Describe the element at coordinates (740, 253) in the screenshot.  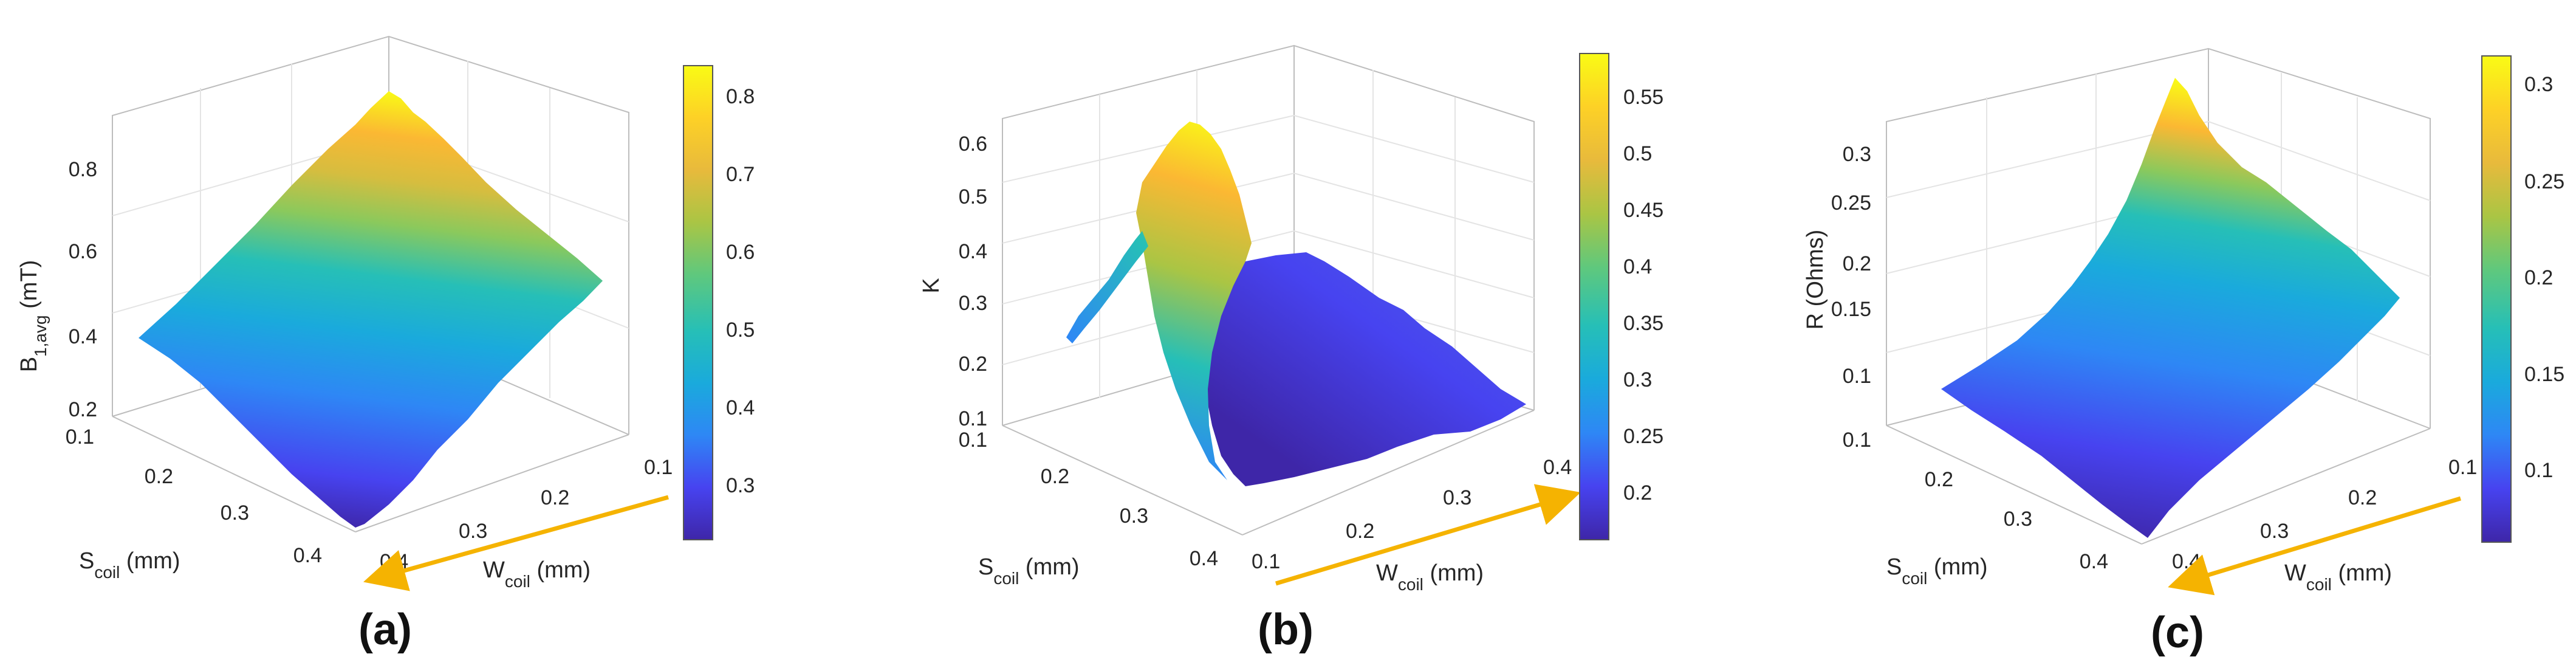
I see `colorbar-tick: 0.6` at that location.